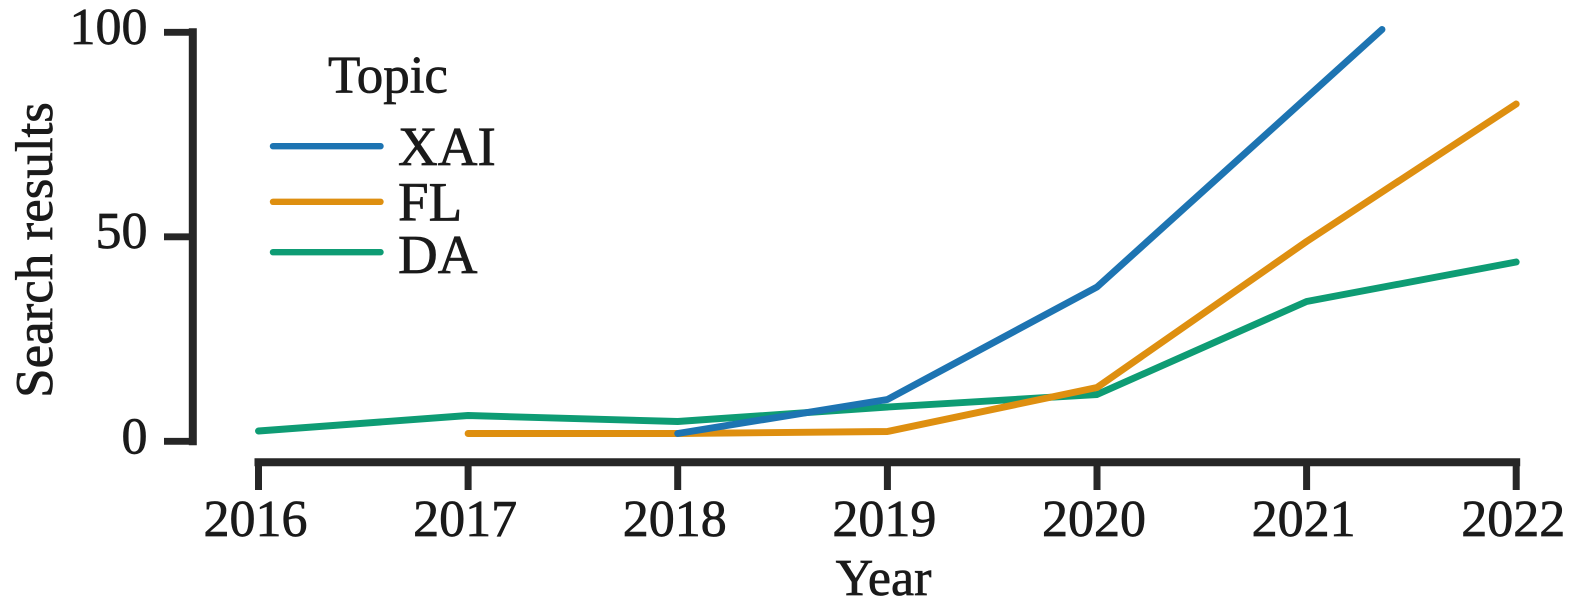  What do you see at coordinates (675, 519) in the screenshot?
I see `svg-text: 2018` at bounding box center [675, 519].